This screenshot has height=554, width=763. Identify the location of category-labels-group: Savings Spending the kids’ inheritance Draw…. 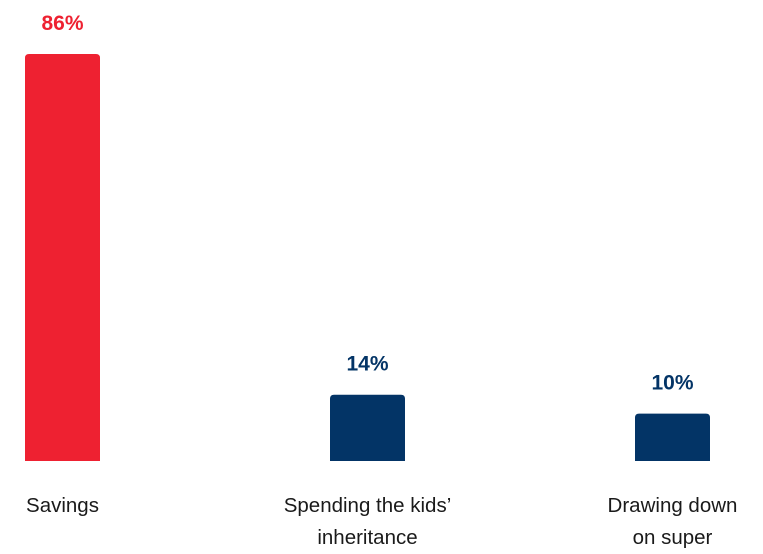
(381, 521).